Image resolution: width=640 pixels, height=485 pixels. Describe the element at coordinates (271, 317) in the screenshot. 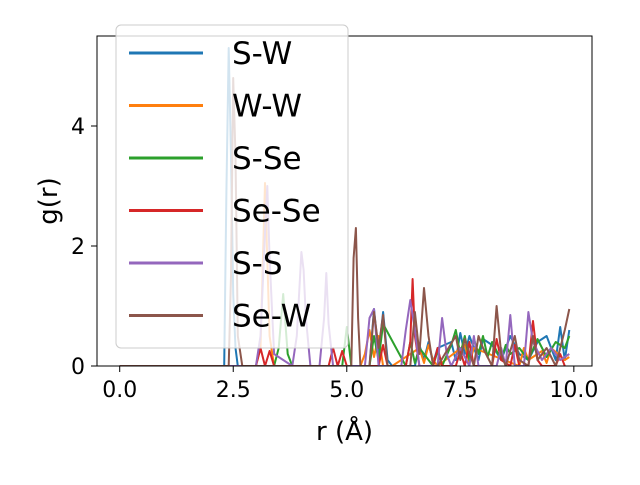

I see `legend-label: Se-W` at that location.